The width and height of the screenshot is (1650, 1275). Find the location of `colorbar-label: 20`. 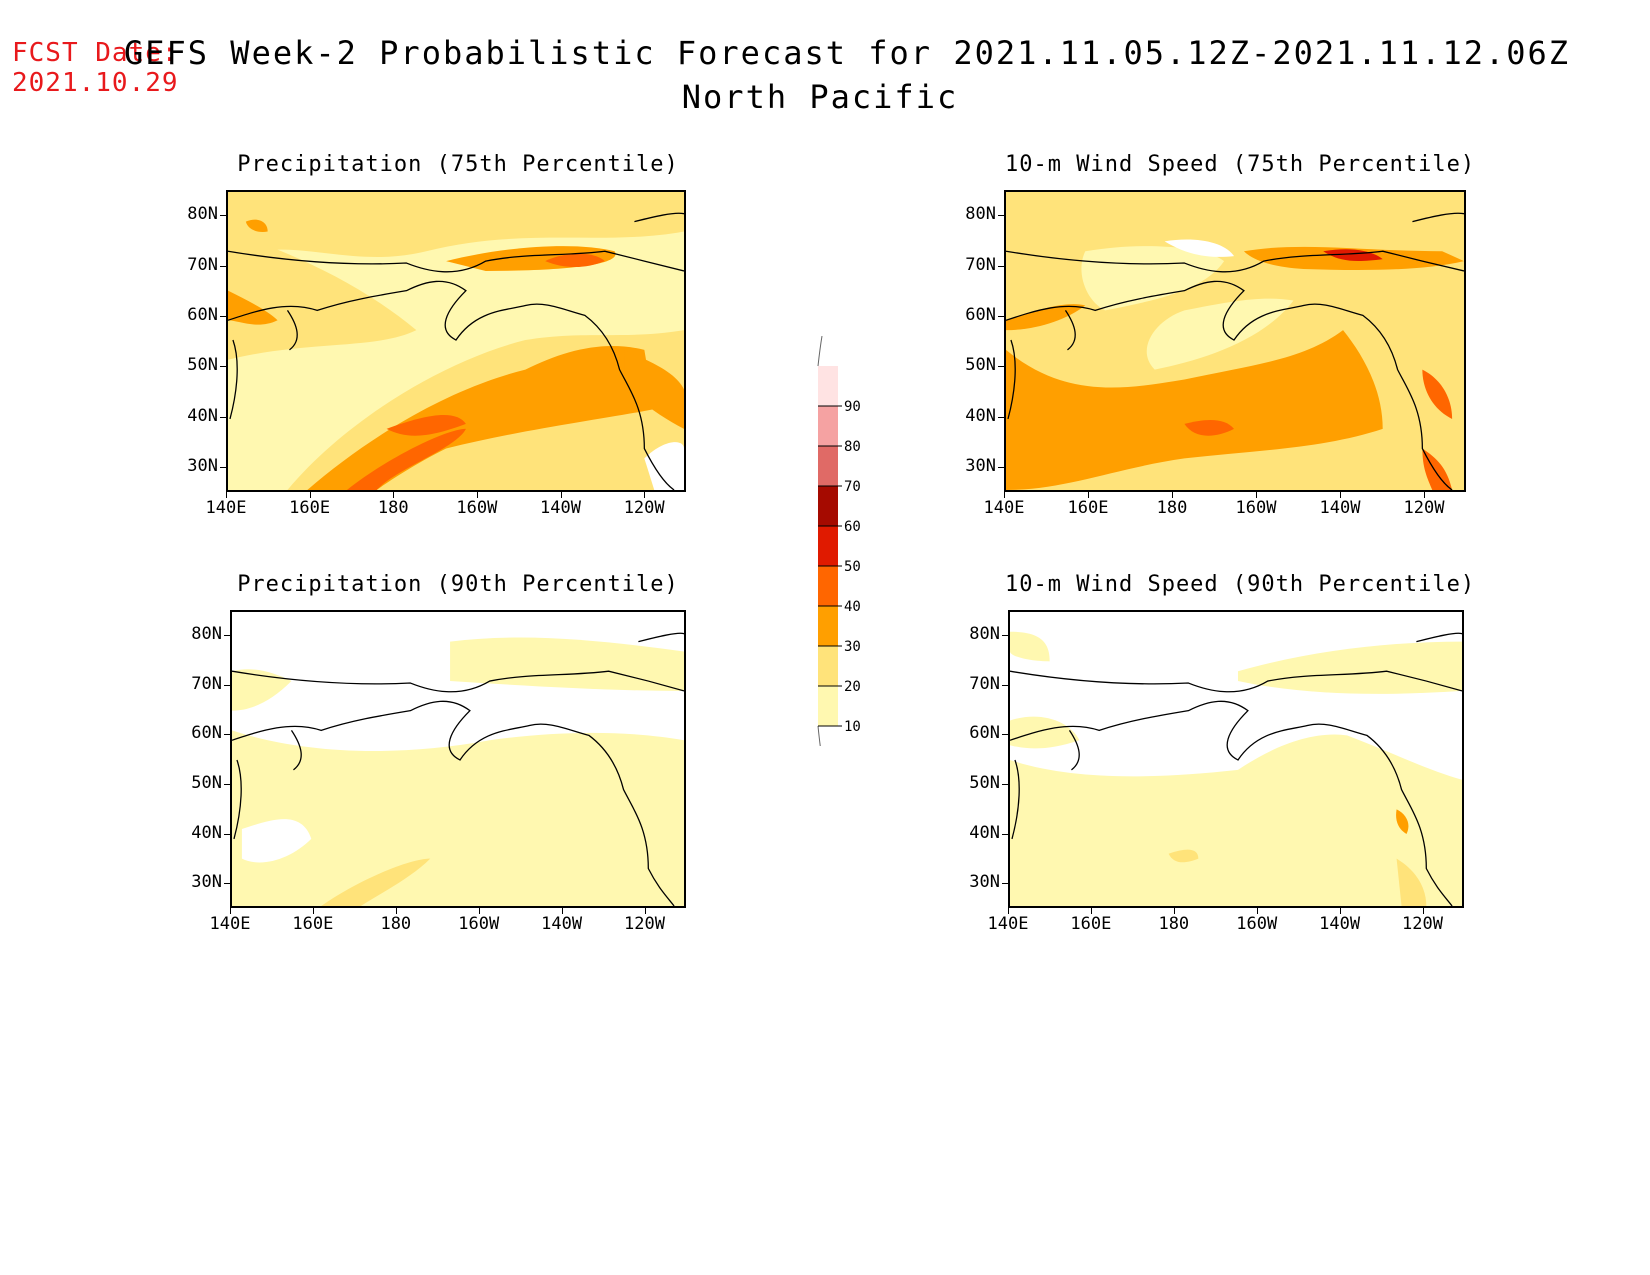

colorbar-label: 20 is located at coordinates (852, 687).